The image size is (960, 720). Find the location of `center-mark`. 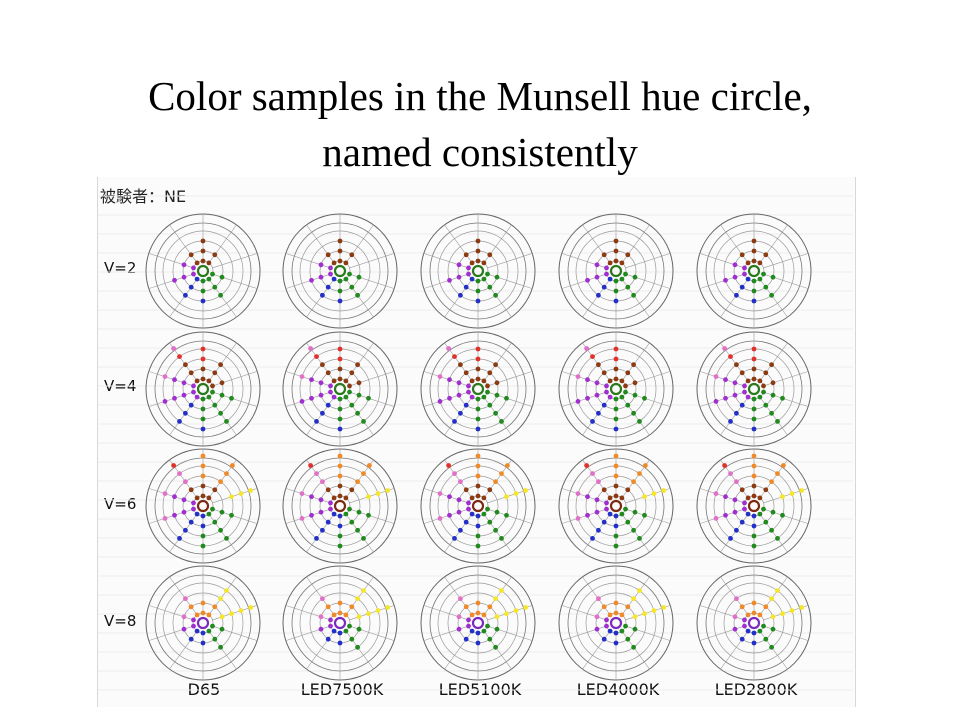

center-mark is located at coordinates (616, 271).